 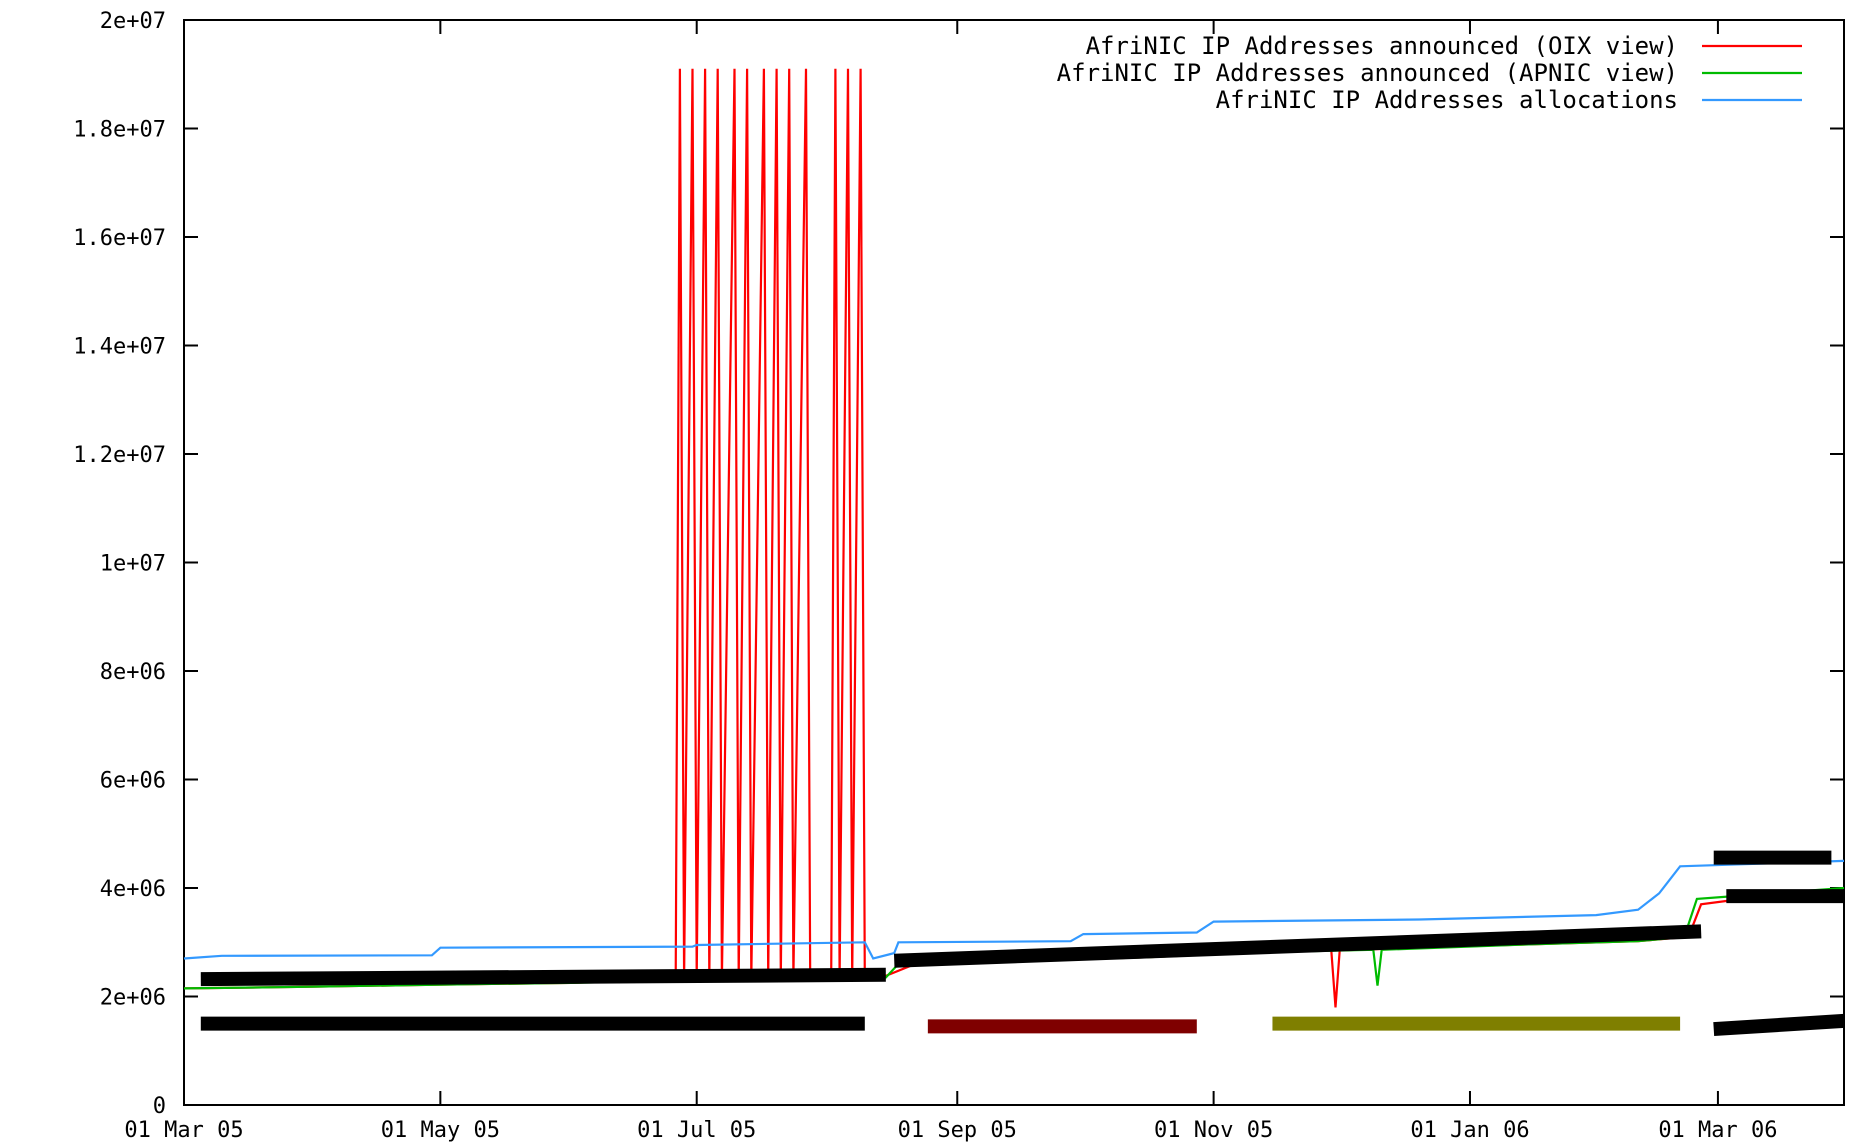 What do you see at coordinates (119, 238) in the screenshot?
I see `y-tick-label: 1.6e+07` at bounding box center [119, 238].